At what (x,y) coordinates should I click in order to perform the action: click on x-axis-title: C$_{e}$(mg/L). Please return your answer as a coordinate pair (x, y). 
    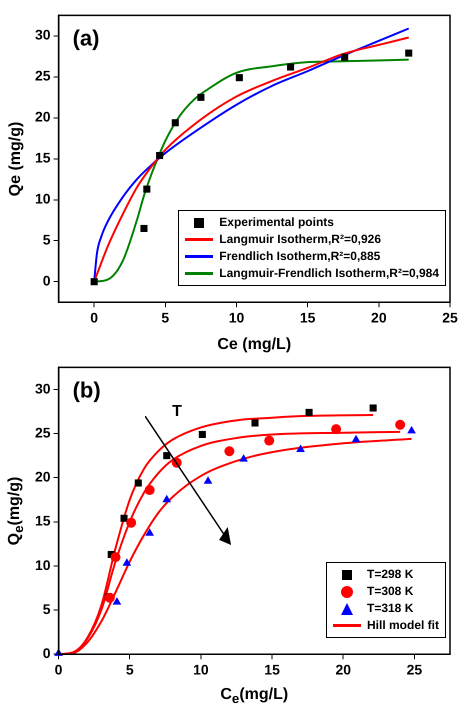
    Looking at the image, I should click on (254, 696).